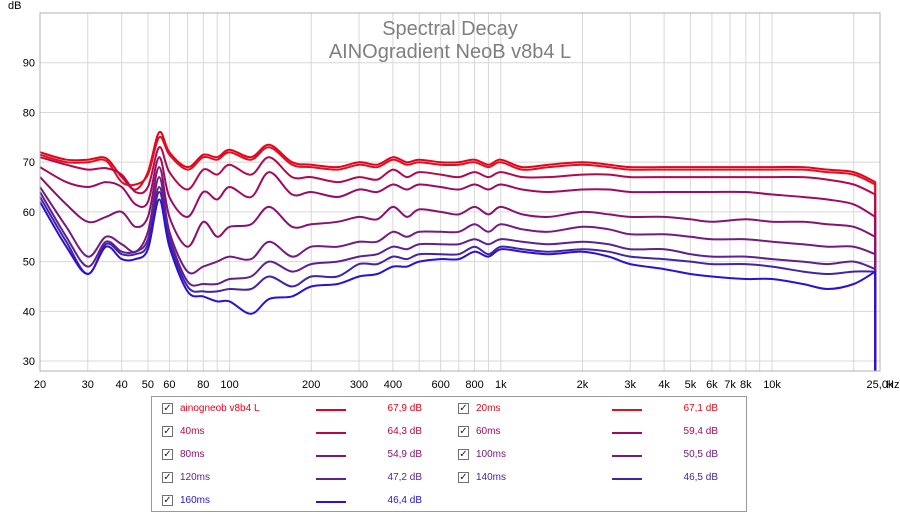 This screenshot has height=515, width=900. I want to click on legend-series-name: 60ms, so click(488, 431).